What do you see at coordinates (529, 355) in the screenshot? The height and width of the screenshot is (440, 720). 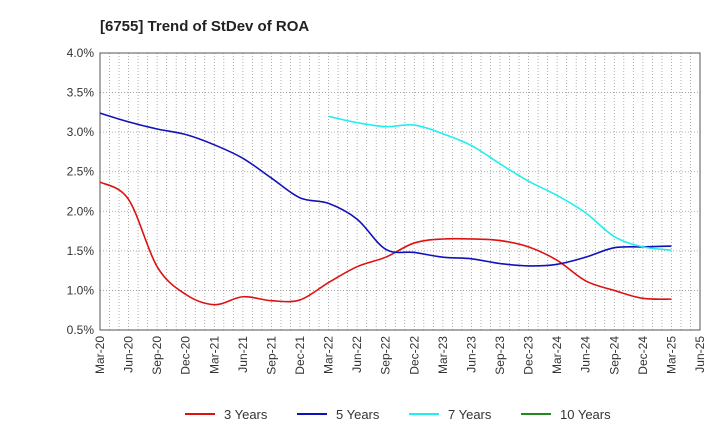 I see `x-tick-label: Dec-23` at bounding box center [529, 355].